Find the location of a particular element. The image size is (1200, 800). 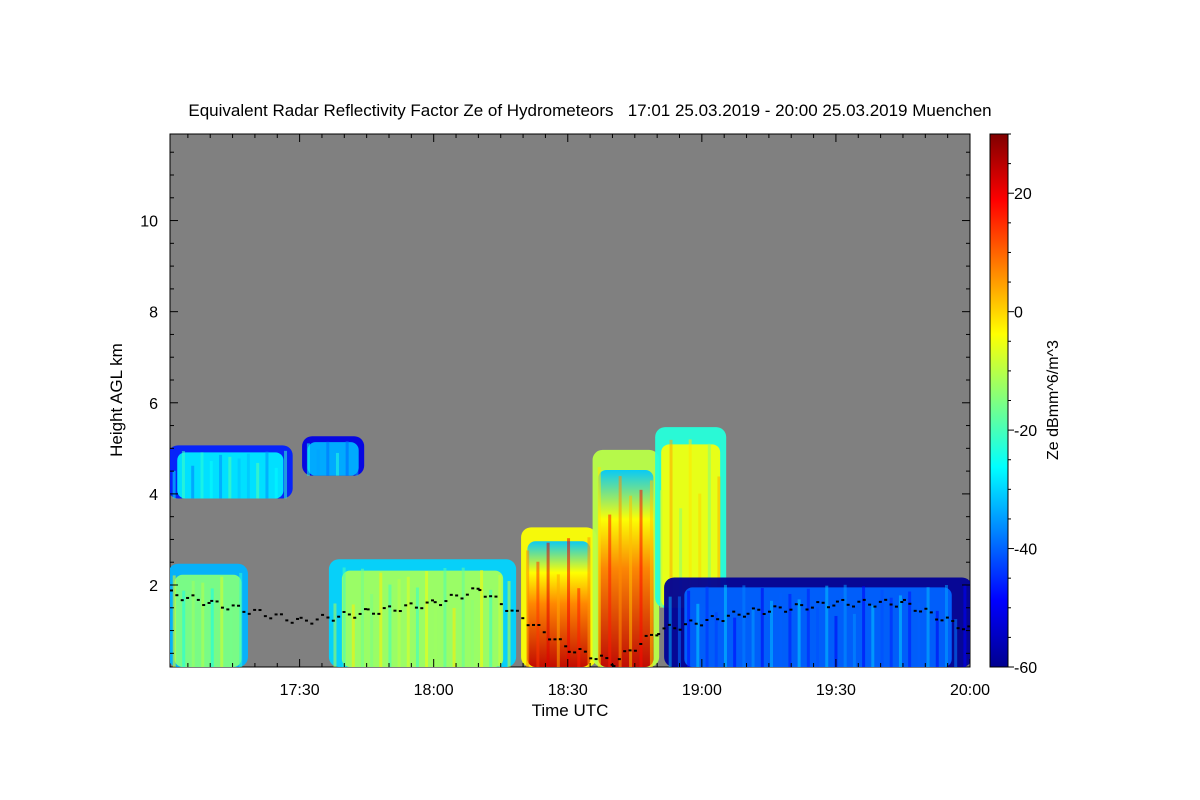

y-axis-label: Height AGL km is located at coordinates (116, 400).